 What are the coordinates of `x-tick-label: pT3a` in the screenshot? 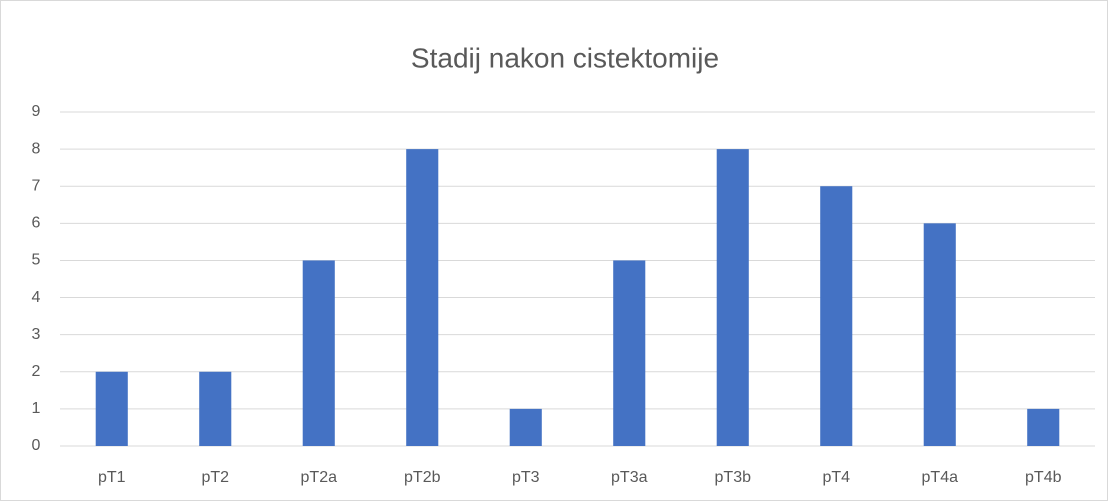 It's located at (629, 477).